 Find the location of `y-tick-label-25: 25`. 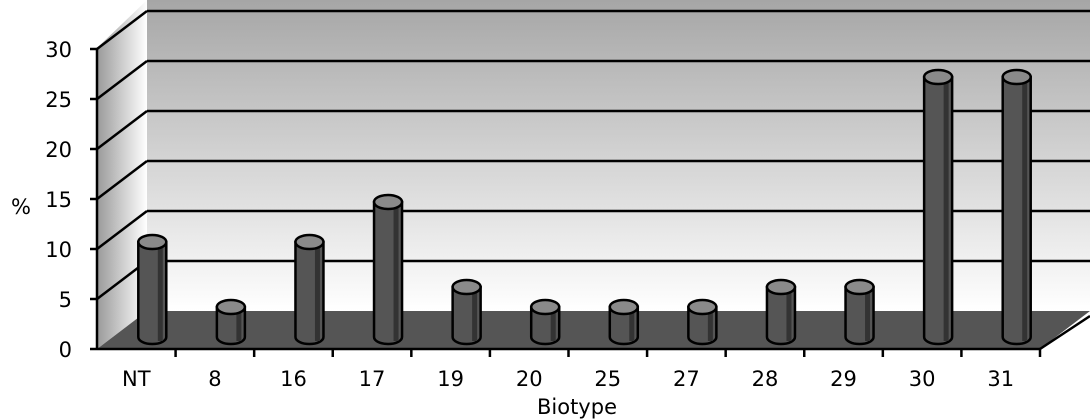

y-tick-label-25: 25 is located at coordinates (58, 100).